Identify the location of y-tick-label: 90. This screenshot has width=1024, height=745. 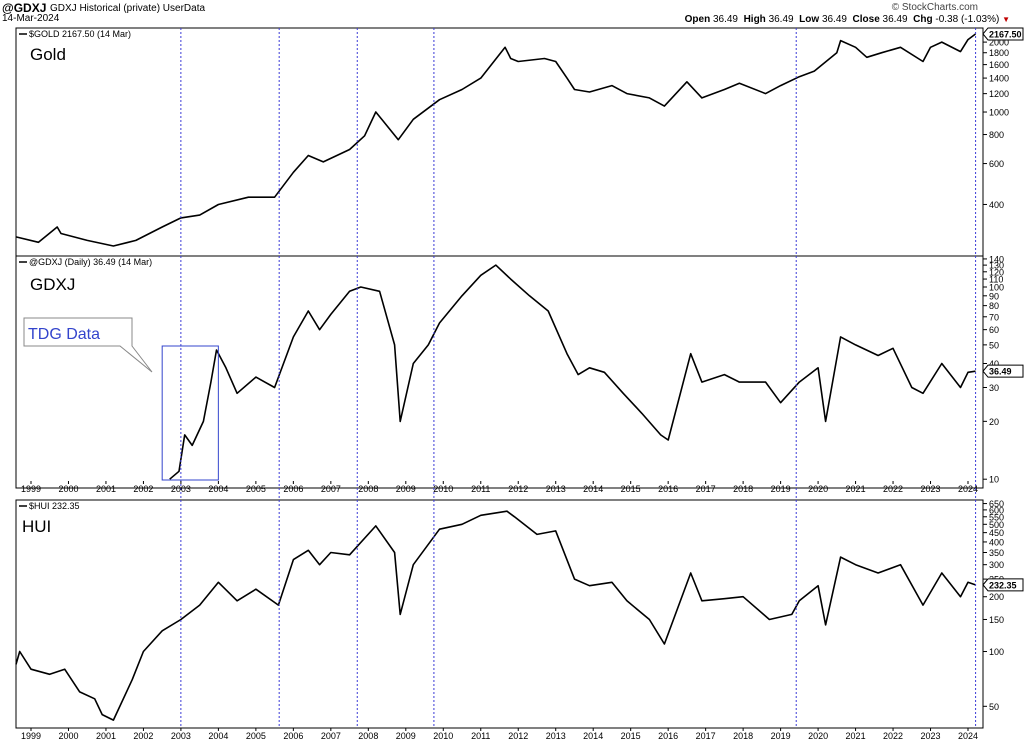
(994, 296).